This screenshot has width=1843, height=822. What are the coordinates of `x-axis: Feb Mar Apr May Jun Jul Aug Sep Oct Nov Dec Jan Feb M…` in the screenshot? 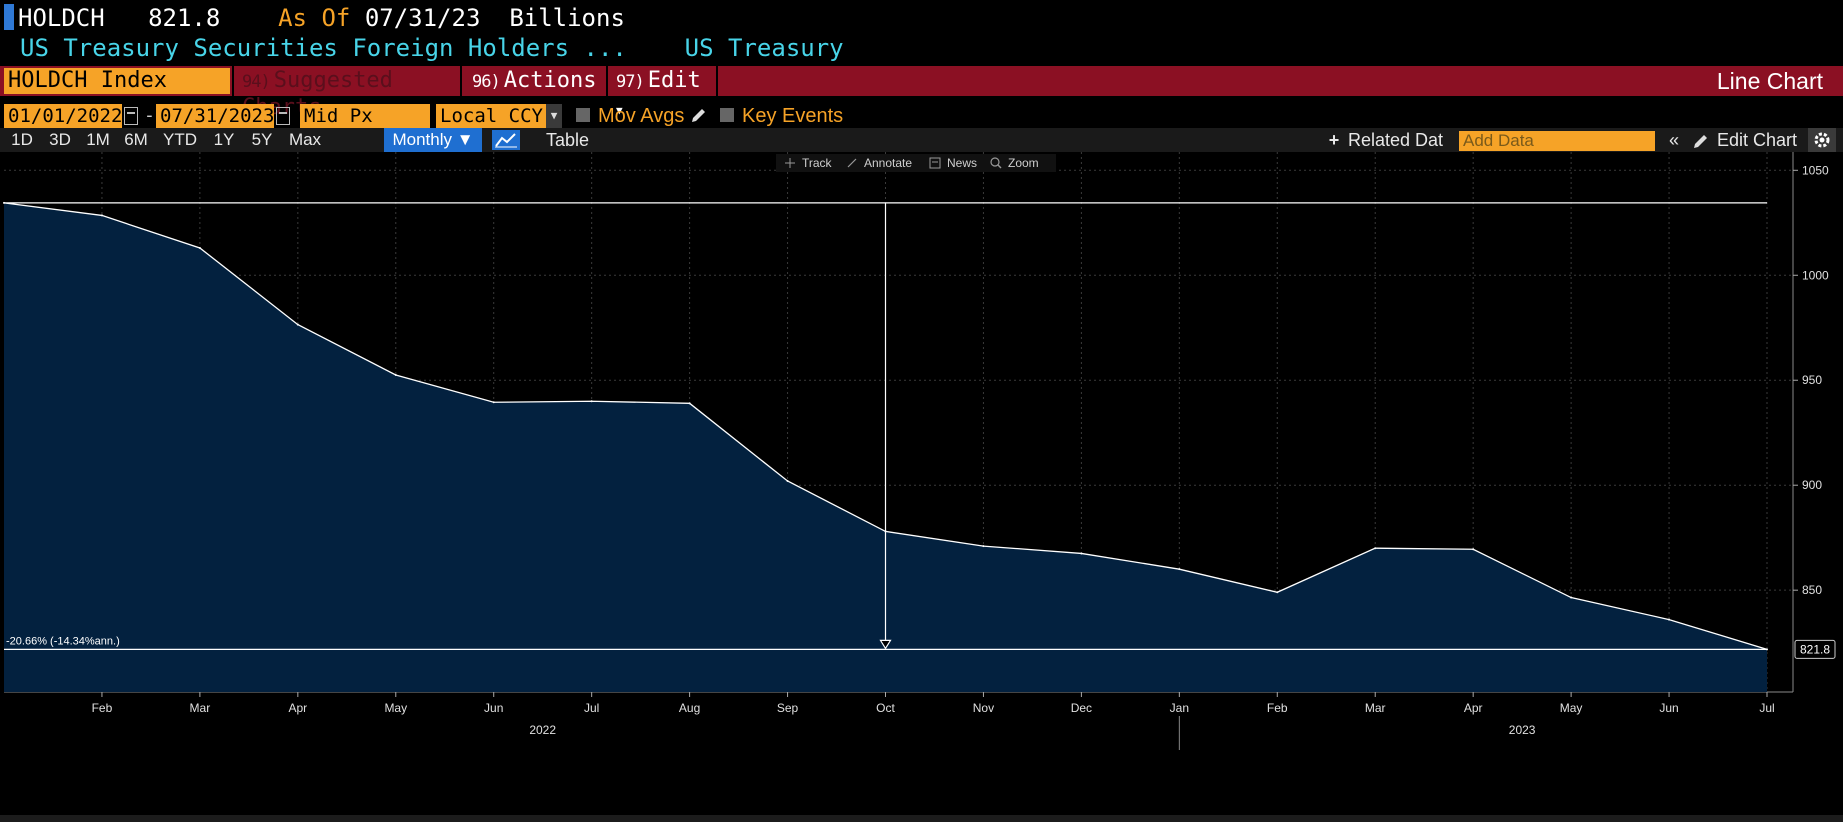 It's located at (933, 721).